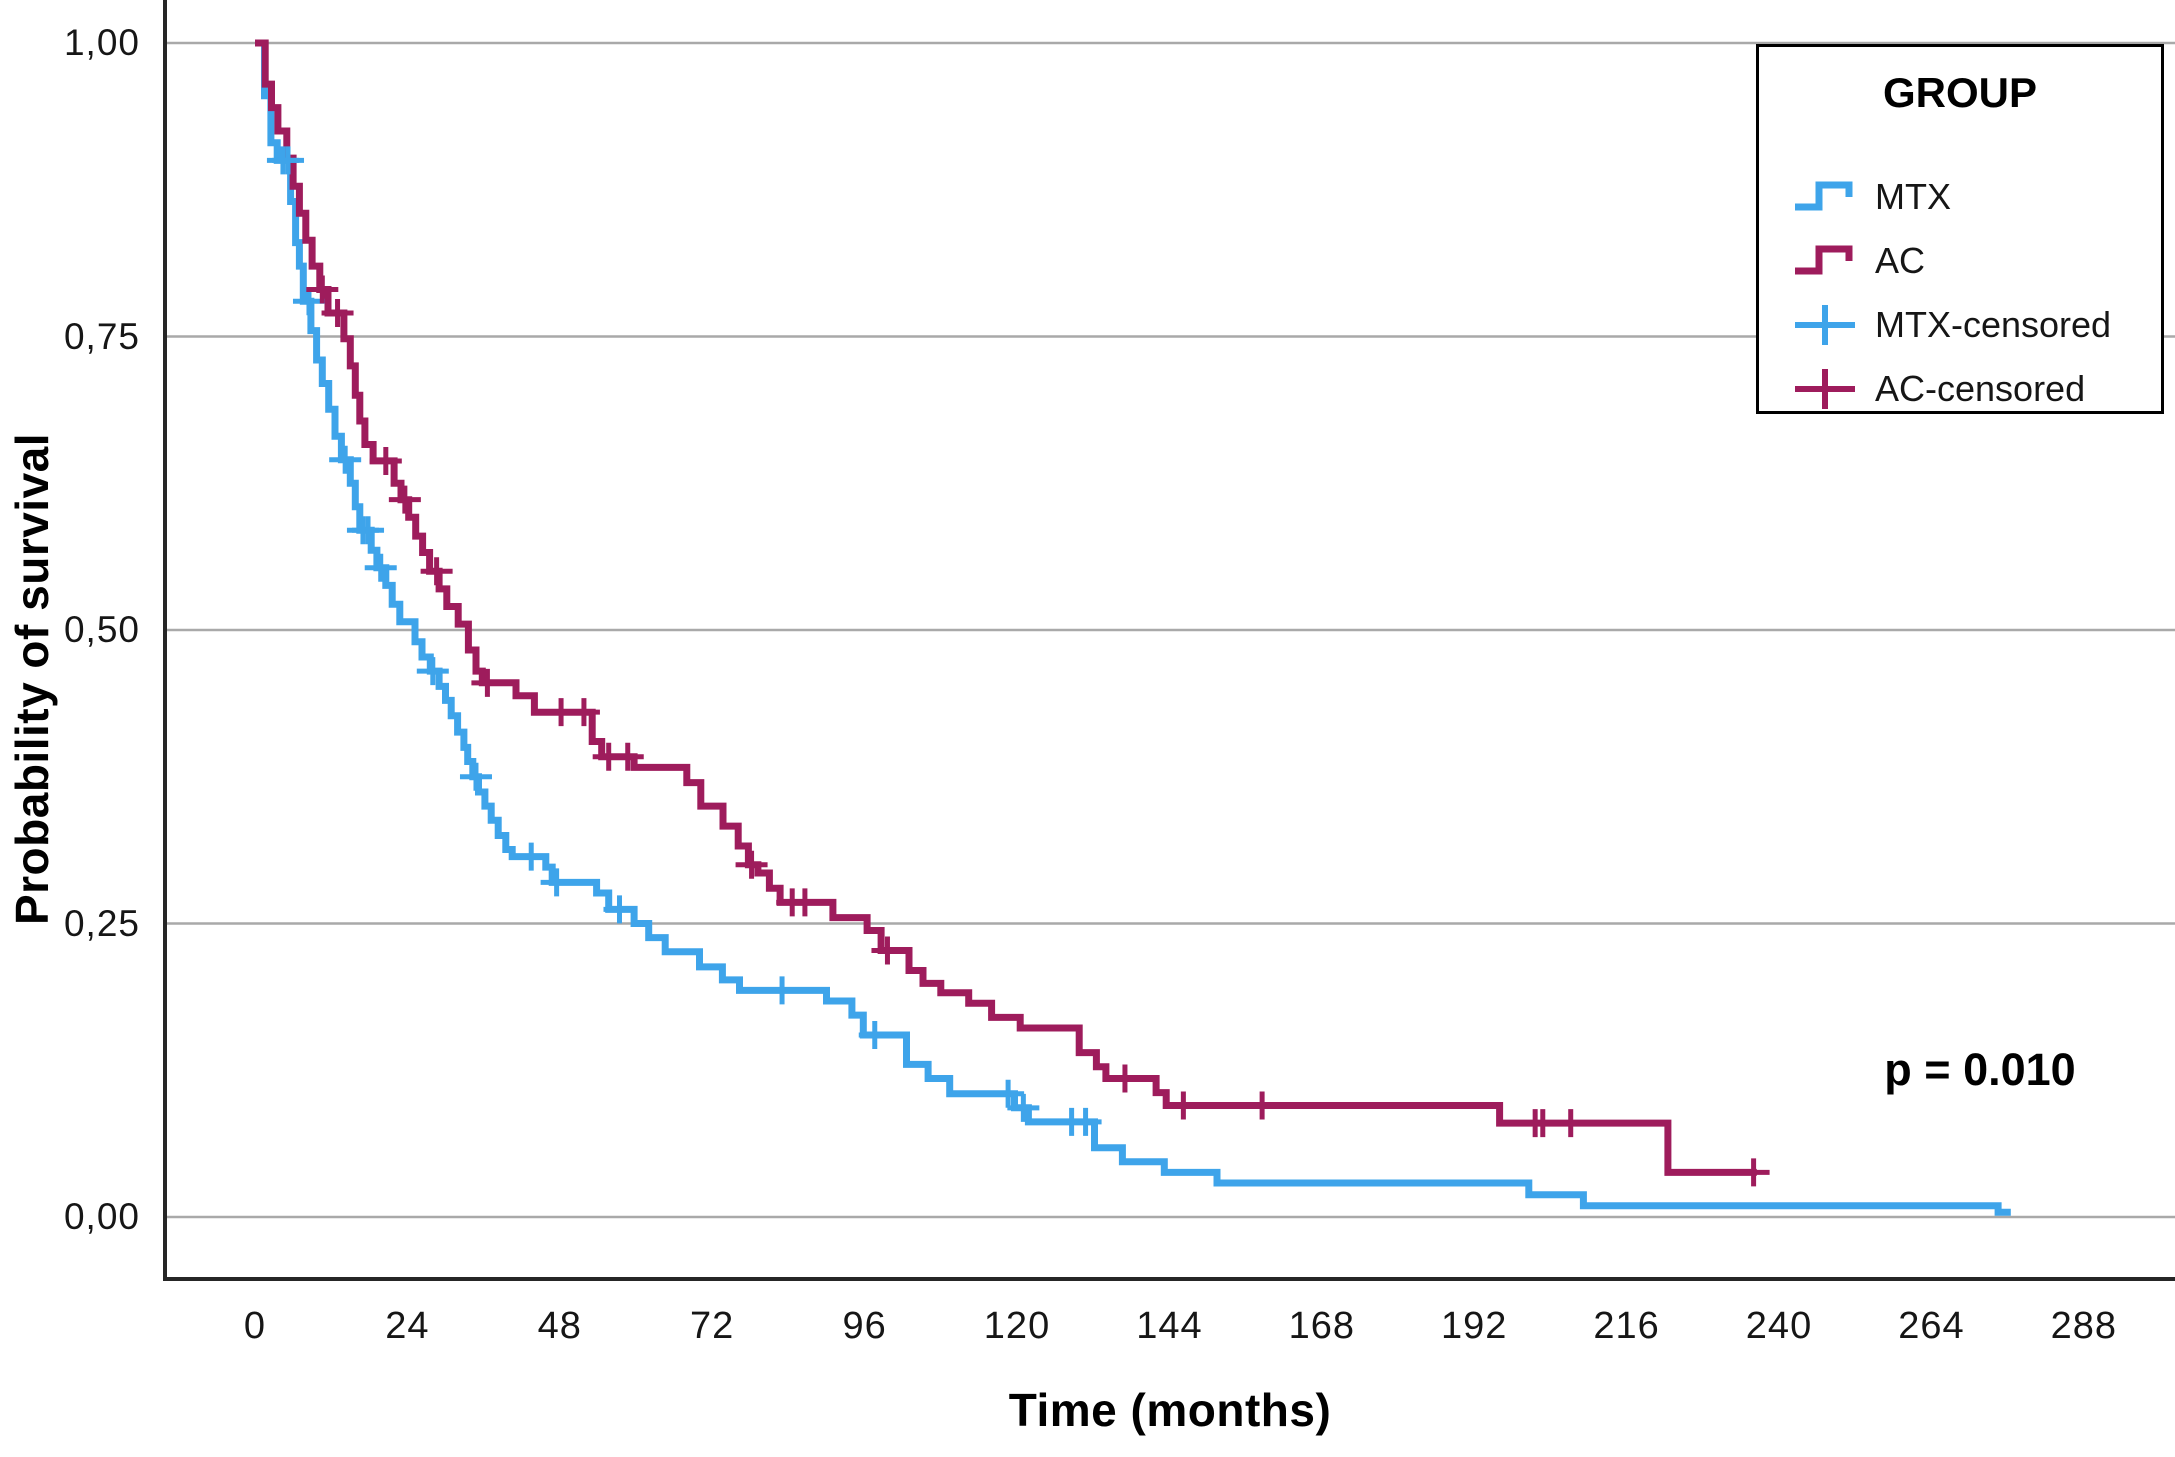  What do you see at coordinates (1169, 1326) in the screenshot?
I see `x-tick-label: 144` at bounding box center [1169, 1326].